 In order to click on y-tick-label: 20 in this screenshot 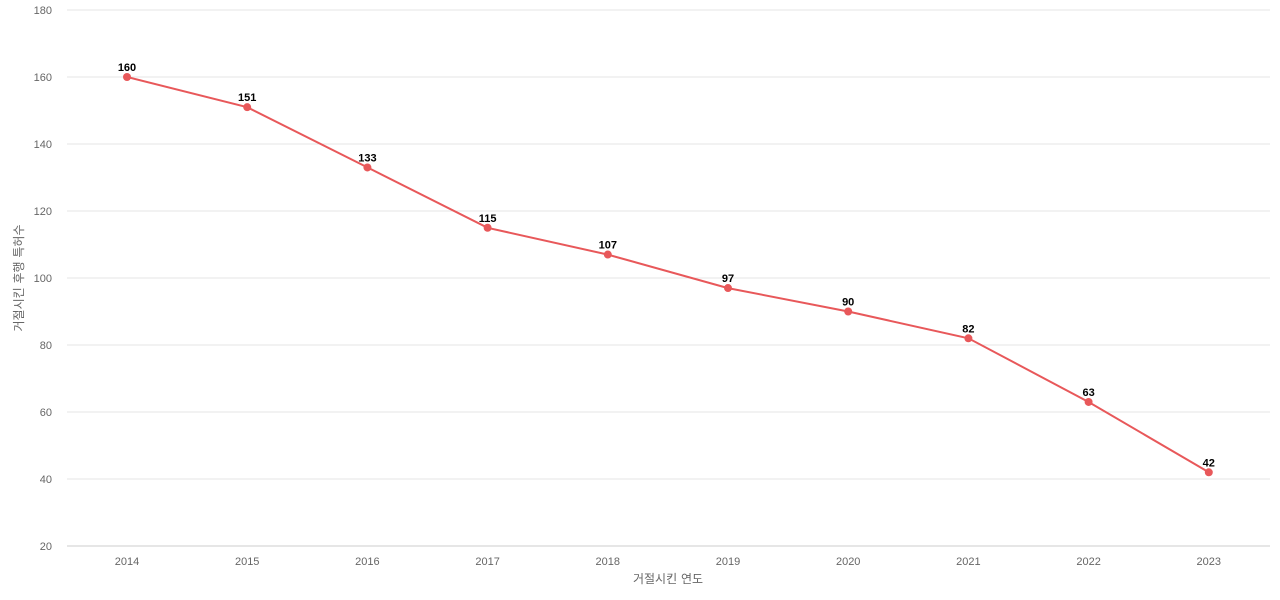, I will do `click(46, 547)`.